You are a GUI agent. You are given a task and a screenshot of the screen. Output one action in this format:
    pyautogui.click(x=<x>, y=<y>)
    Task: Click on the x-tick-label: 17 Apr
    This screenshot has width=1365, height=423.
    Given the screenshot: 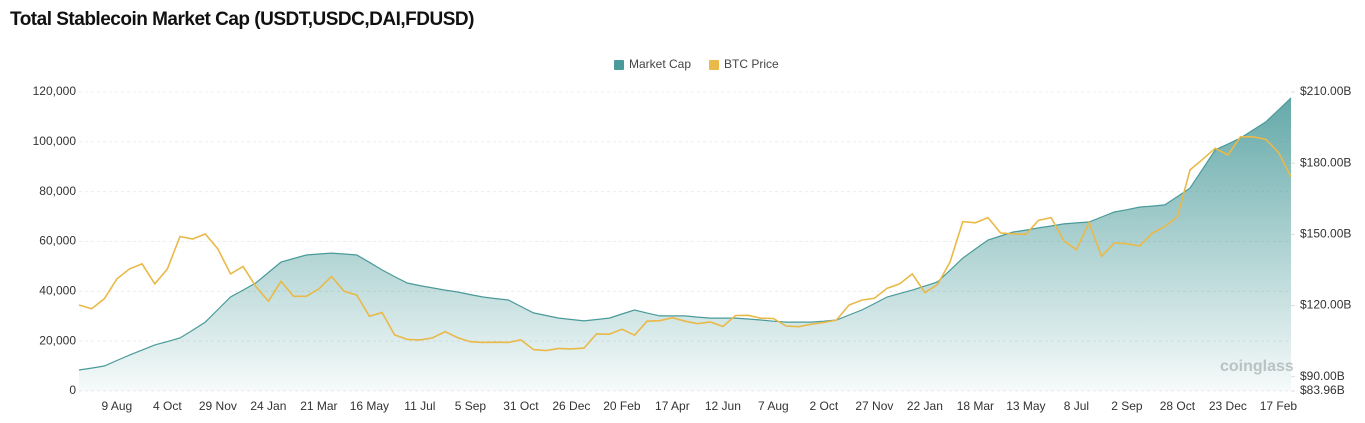 What is the action you would take?
    pyautogui.click(x=672, y=406)
    